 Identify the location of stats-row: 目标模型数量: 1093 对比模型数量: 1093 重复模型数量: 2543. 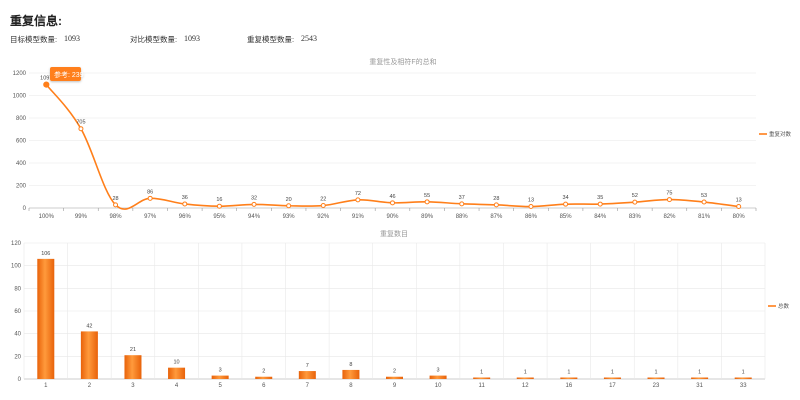
(400, 40).